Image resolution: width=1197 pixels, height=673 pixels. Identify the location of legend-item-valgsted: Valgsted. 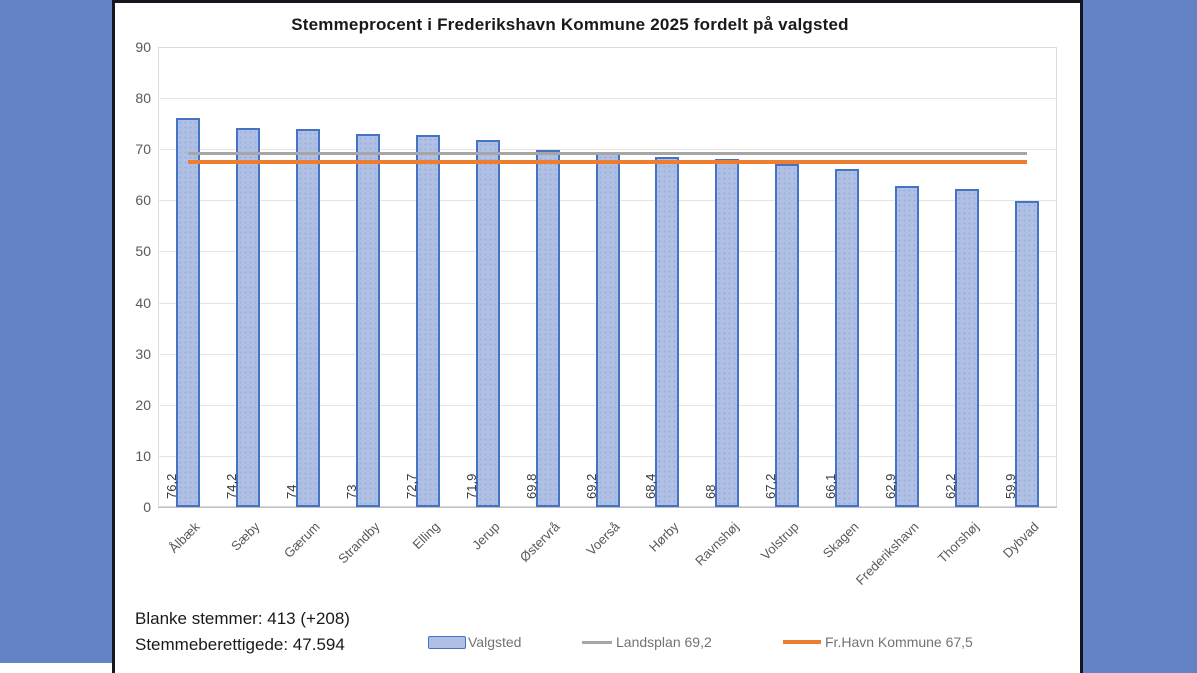
(474, 642).